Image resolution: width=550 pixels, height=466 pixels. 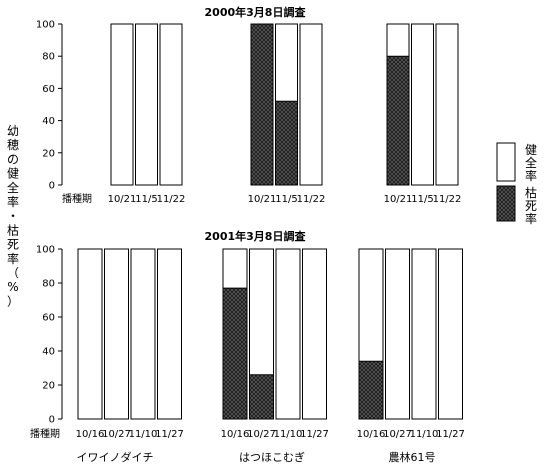 What do you see at coordinates (531, 150) in the screenshot?
I see `legend-healthy-char: 健` at bounding box center [531, 150].